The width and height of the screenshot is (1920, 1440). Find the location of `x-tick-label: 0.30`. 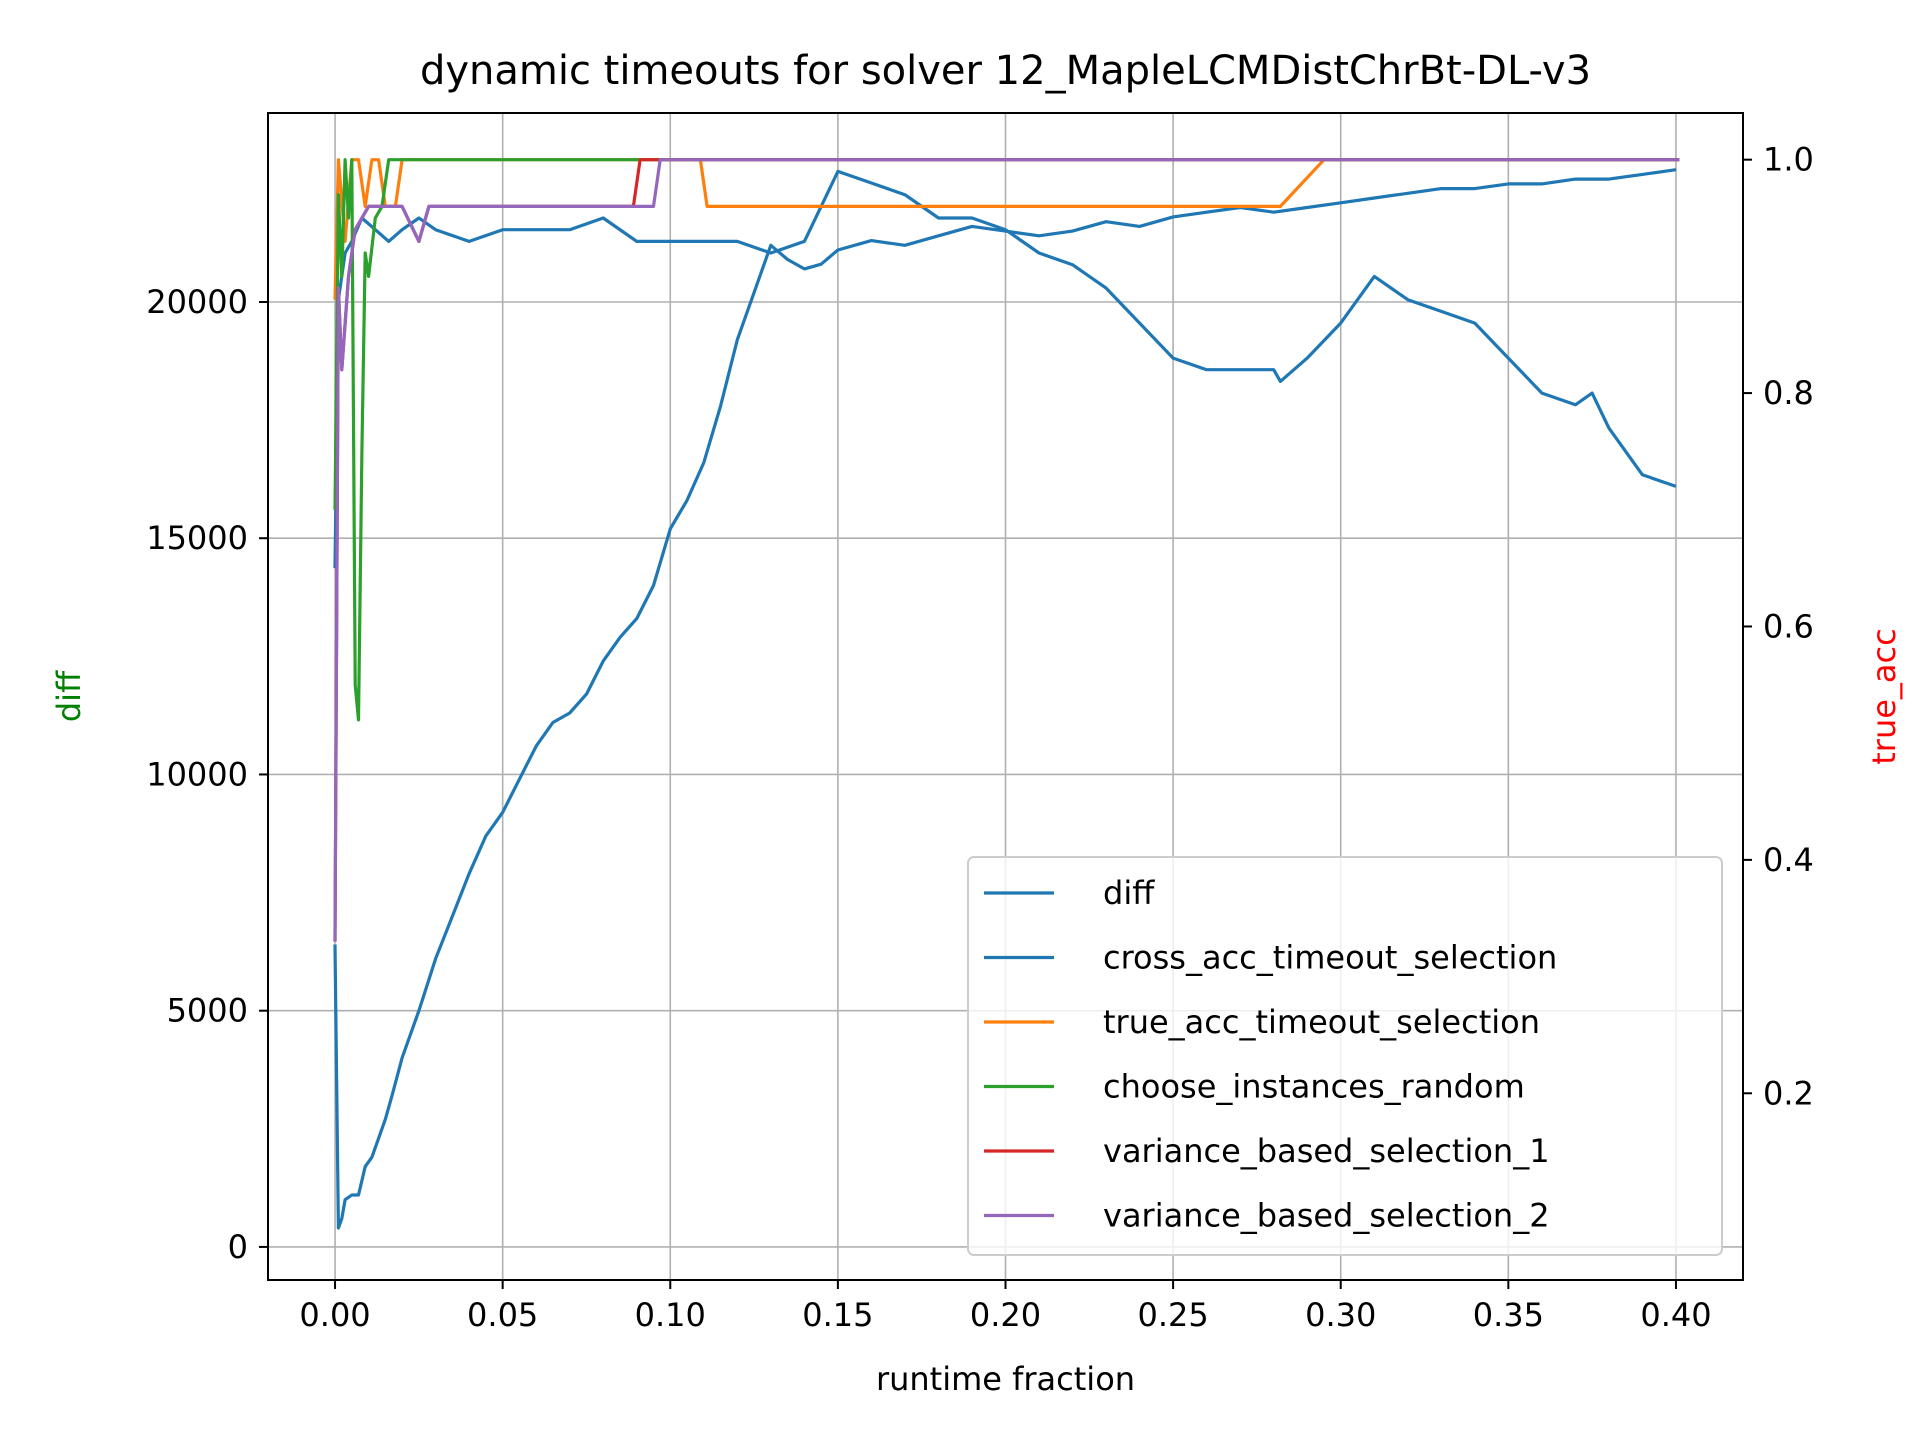

x-tick-label: 0.30 is located at coordinates (1340, 1315).